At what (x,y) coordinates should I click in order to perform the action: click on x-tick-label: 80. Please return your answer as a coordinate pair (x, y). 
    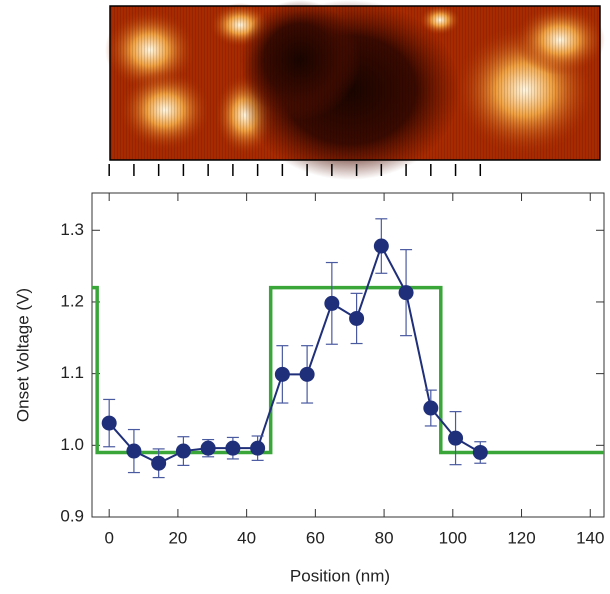
    Looking at the image, I should click on (384, 537).